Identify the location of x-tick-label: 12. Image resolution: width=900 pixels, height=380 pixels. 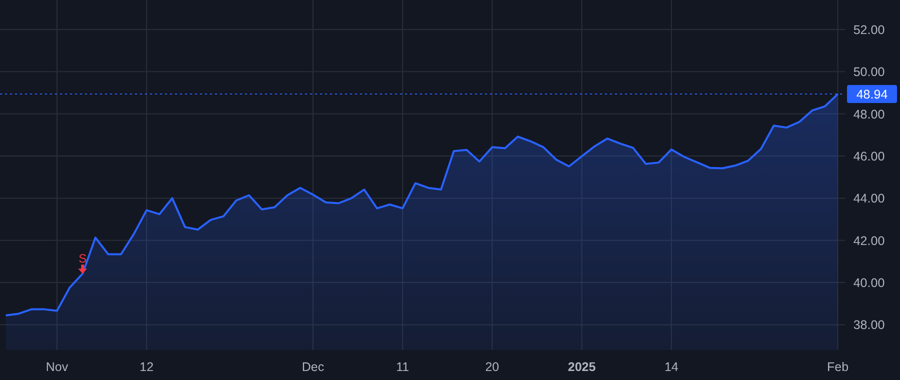
(147, 367).